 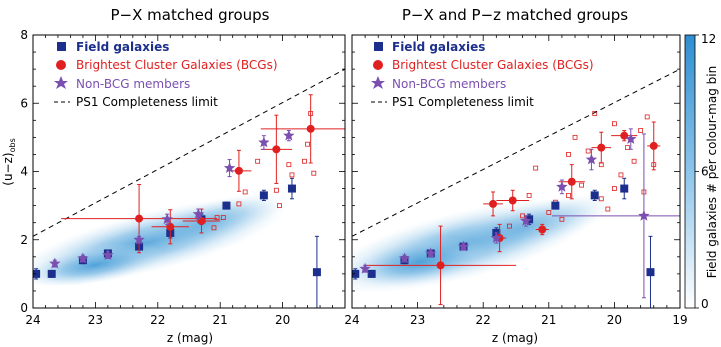 I want to click on y-tick-label: 8, so click(x=24, y=35).